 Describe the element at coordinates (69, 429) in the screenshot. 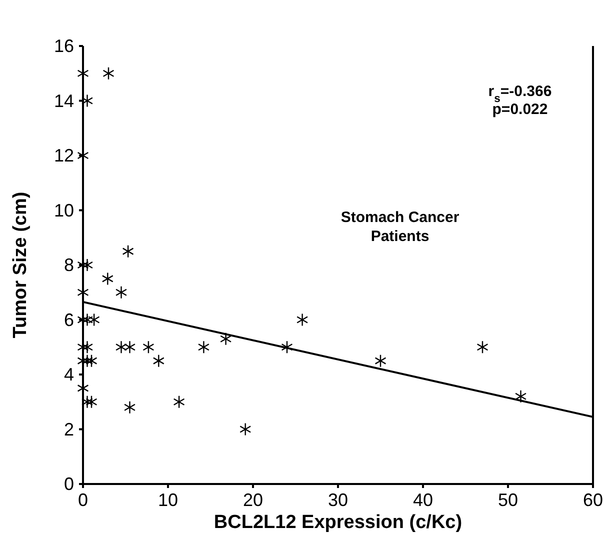

I see `y-tick-label: 2` at that location.